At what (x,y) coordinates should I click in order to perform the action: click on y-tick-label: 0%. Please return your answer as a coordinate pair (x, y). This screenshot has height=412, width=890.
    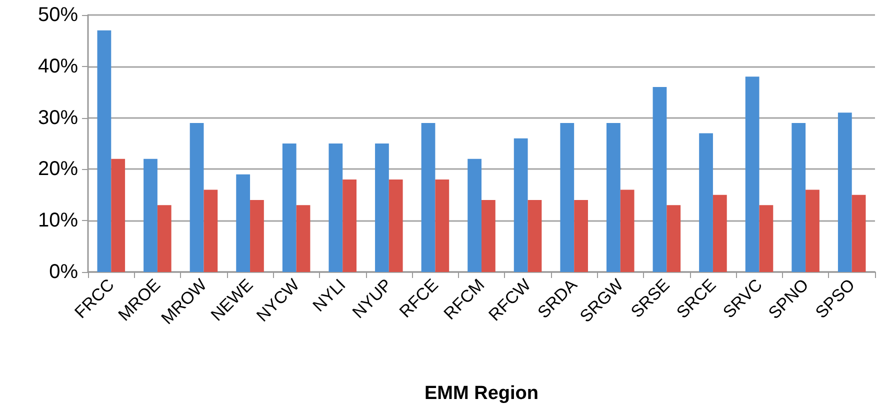
    Looking at the image, I should click on (63, 272).